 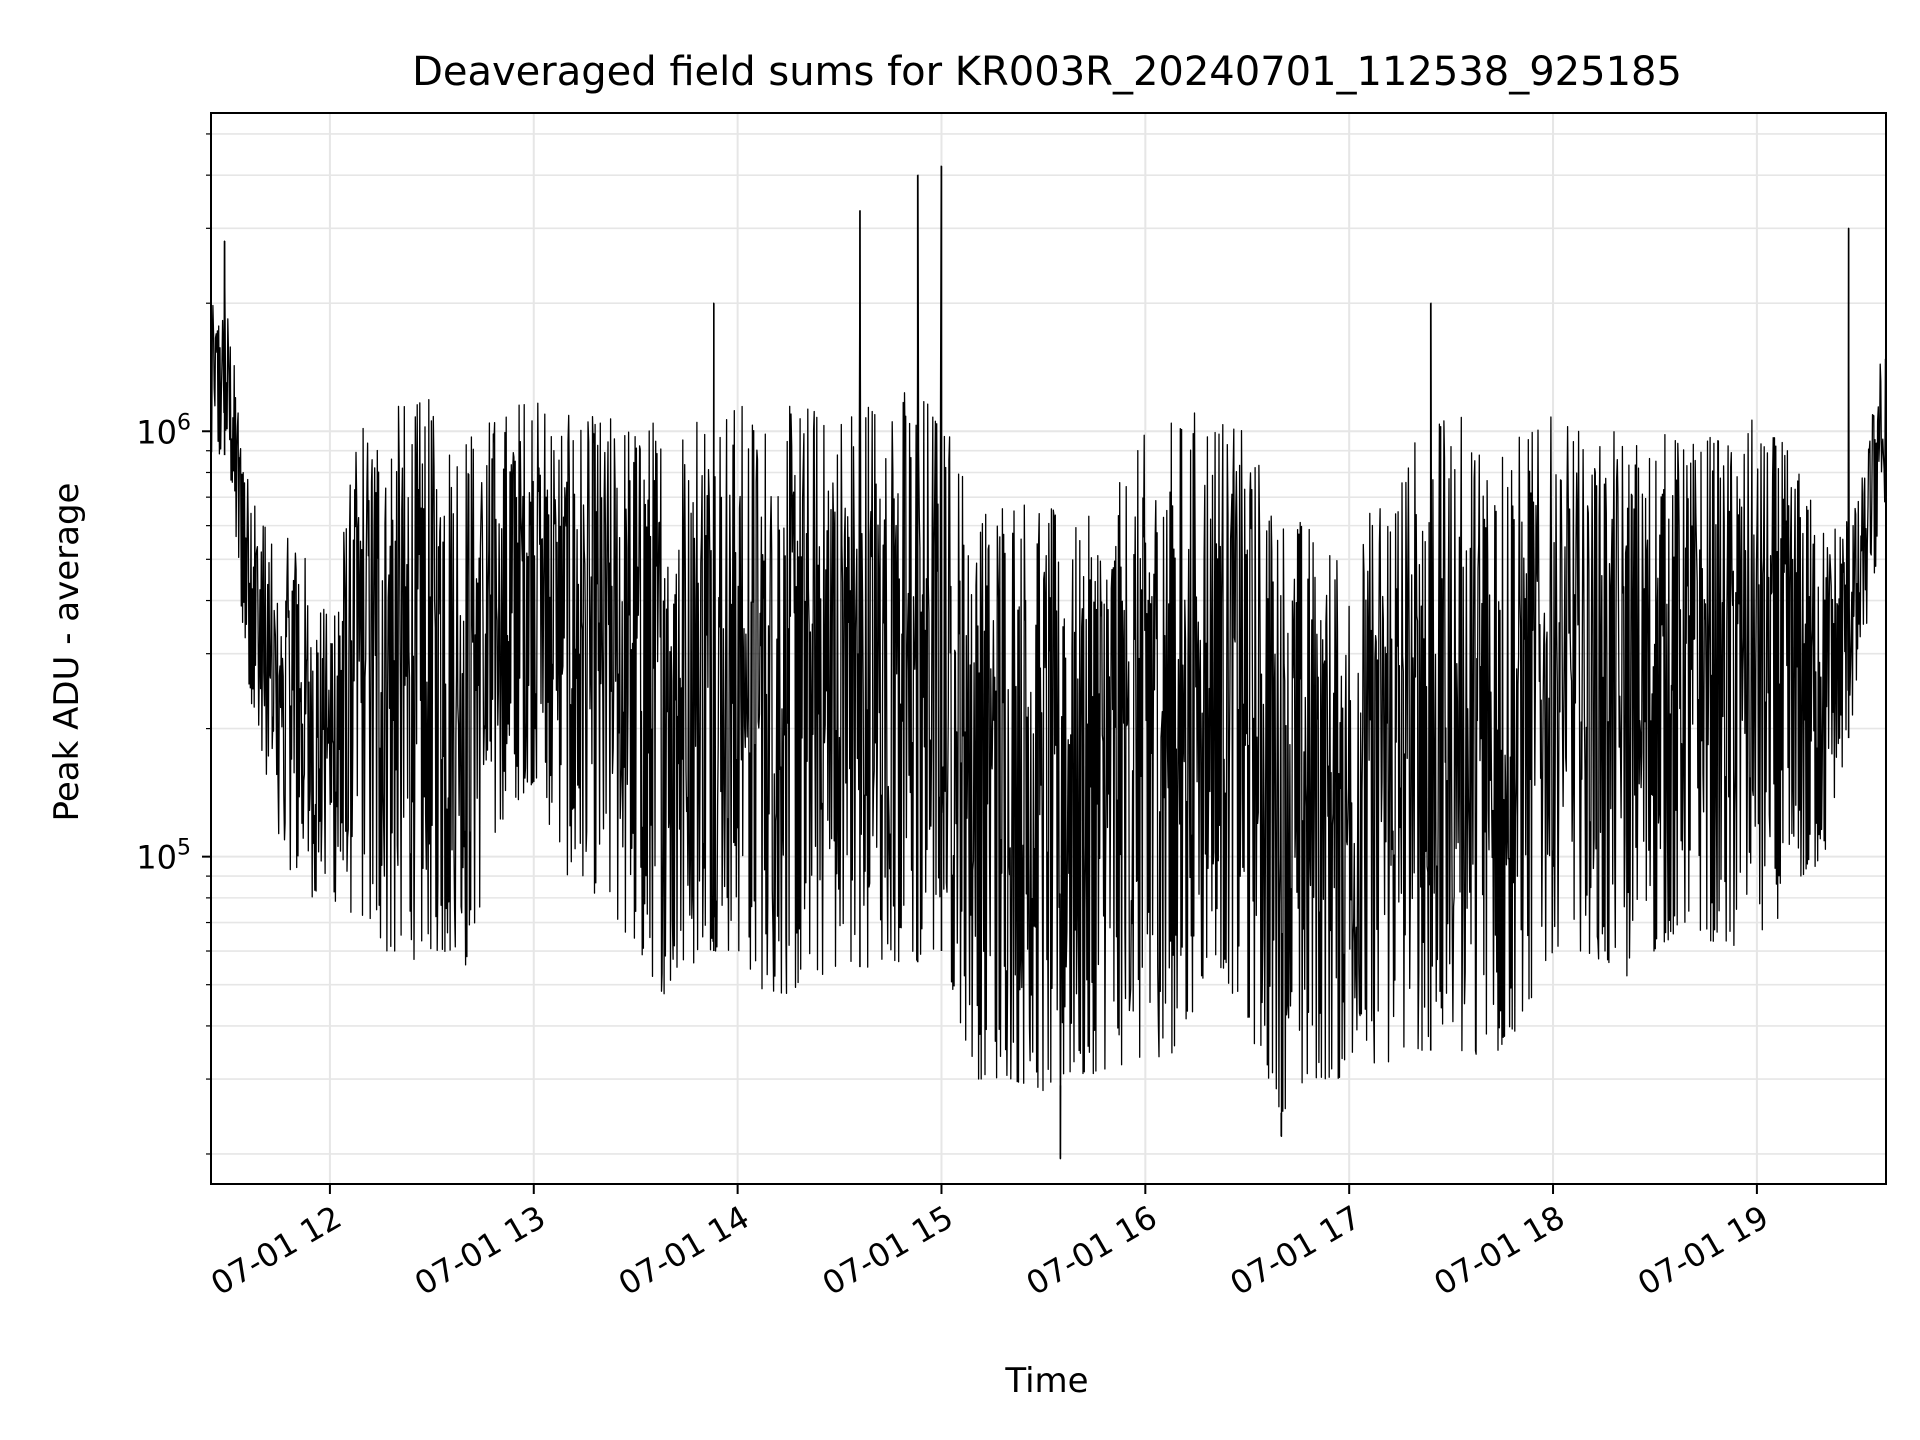 I want to click on x-axis-label: Time, so click(x=1046, y=1381).